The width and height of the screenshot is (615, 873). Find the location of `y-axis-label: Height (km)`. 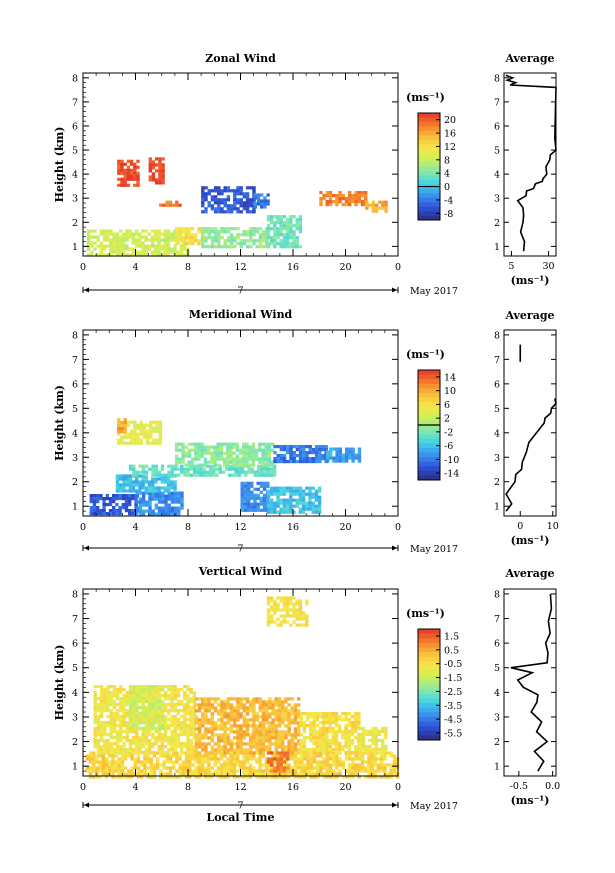

y-axis-label: Height (km) is located at coordinates (59, 165).